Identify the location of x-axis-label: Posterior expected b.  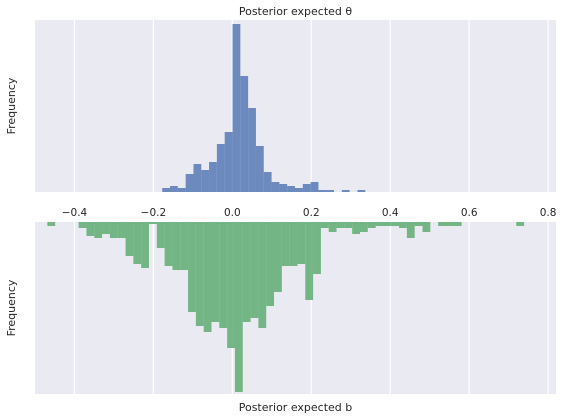
(296, 407).